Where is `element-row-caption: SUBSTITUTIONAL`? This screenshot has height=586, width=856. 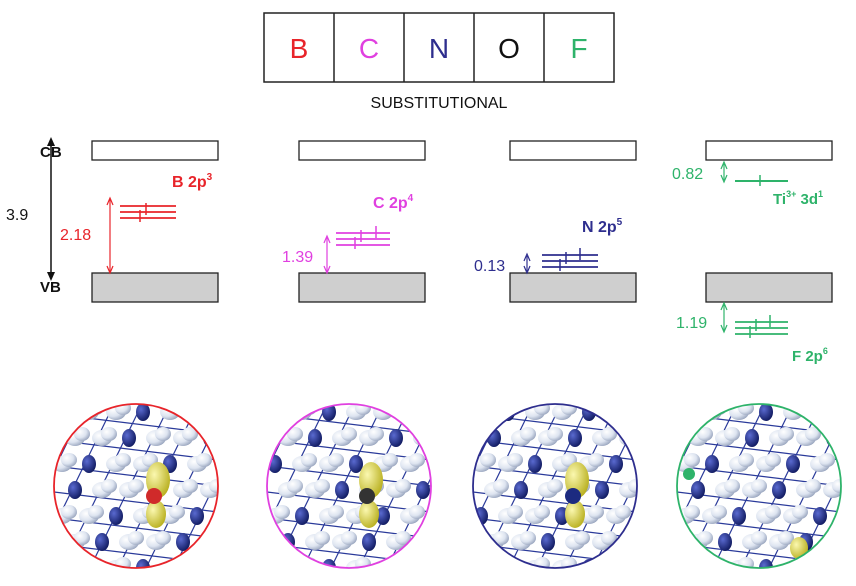
element-row-caption: SUBSTITUTIONAL is located at coordinates (439, 103).